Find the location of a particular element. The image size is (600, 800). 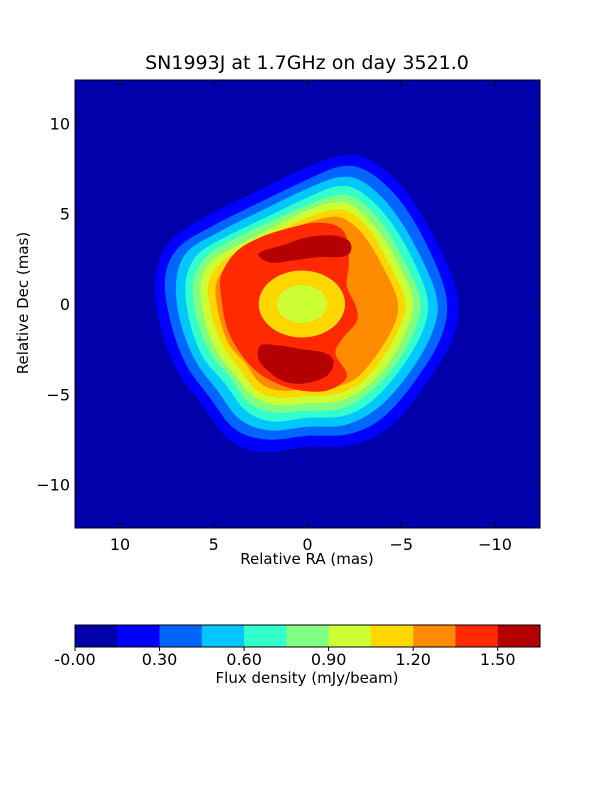

colorbar-frame is located at coordinates (307, 636).